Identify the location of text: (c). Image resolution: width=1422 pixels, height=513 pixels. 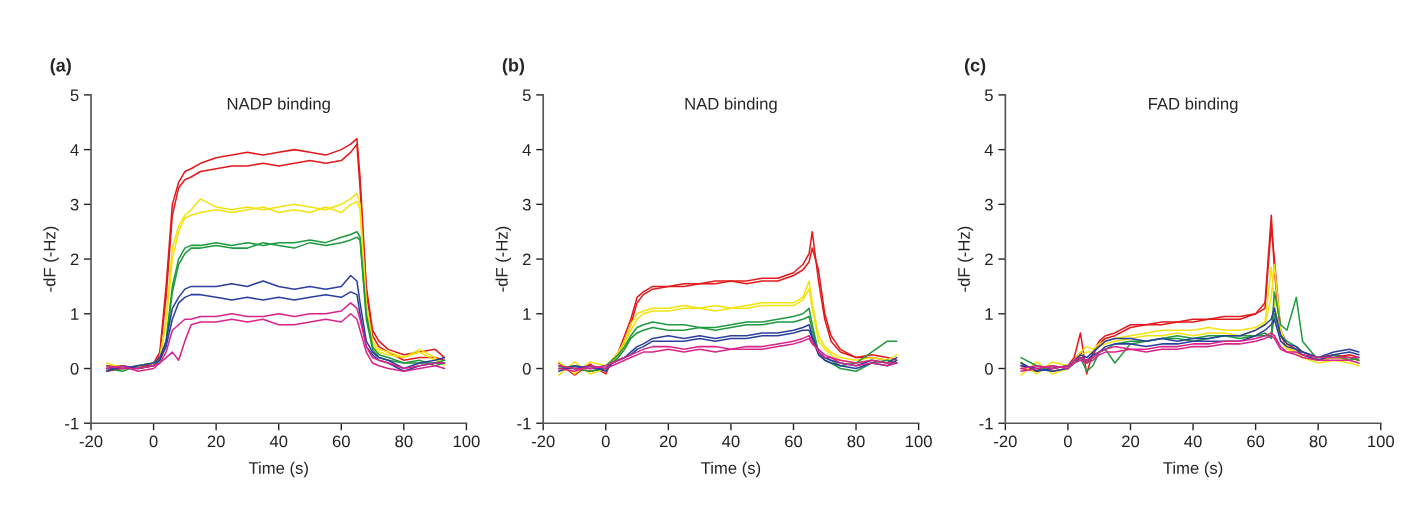
(975, 67).